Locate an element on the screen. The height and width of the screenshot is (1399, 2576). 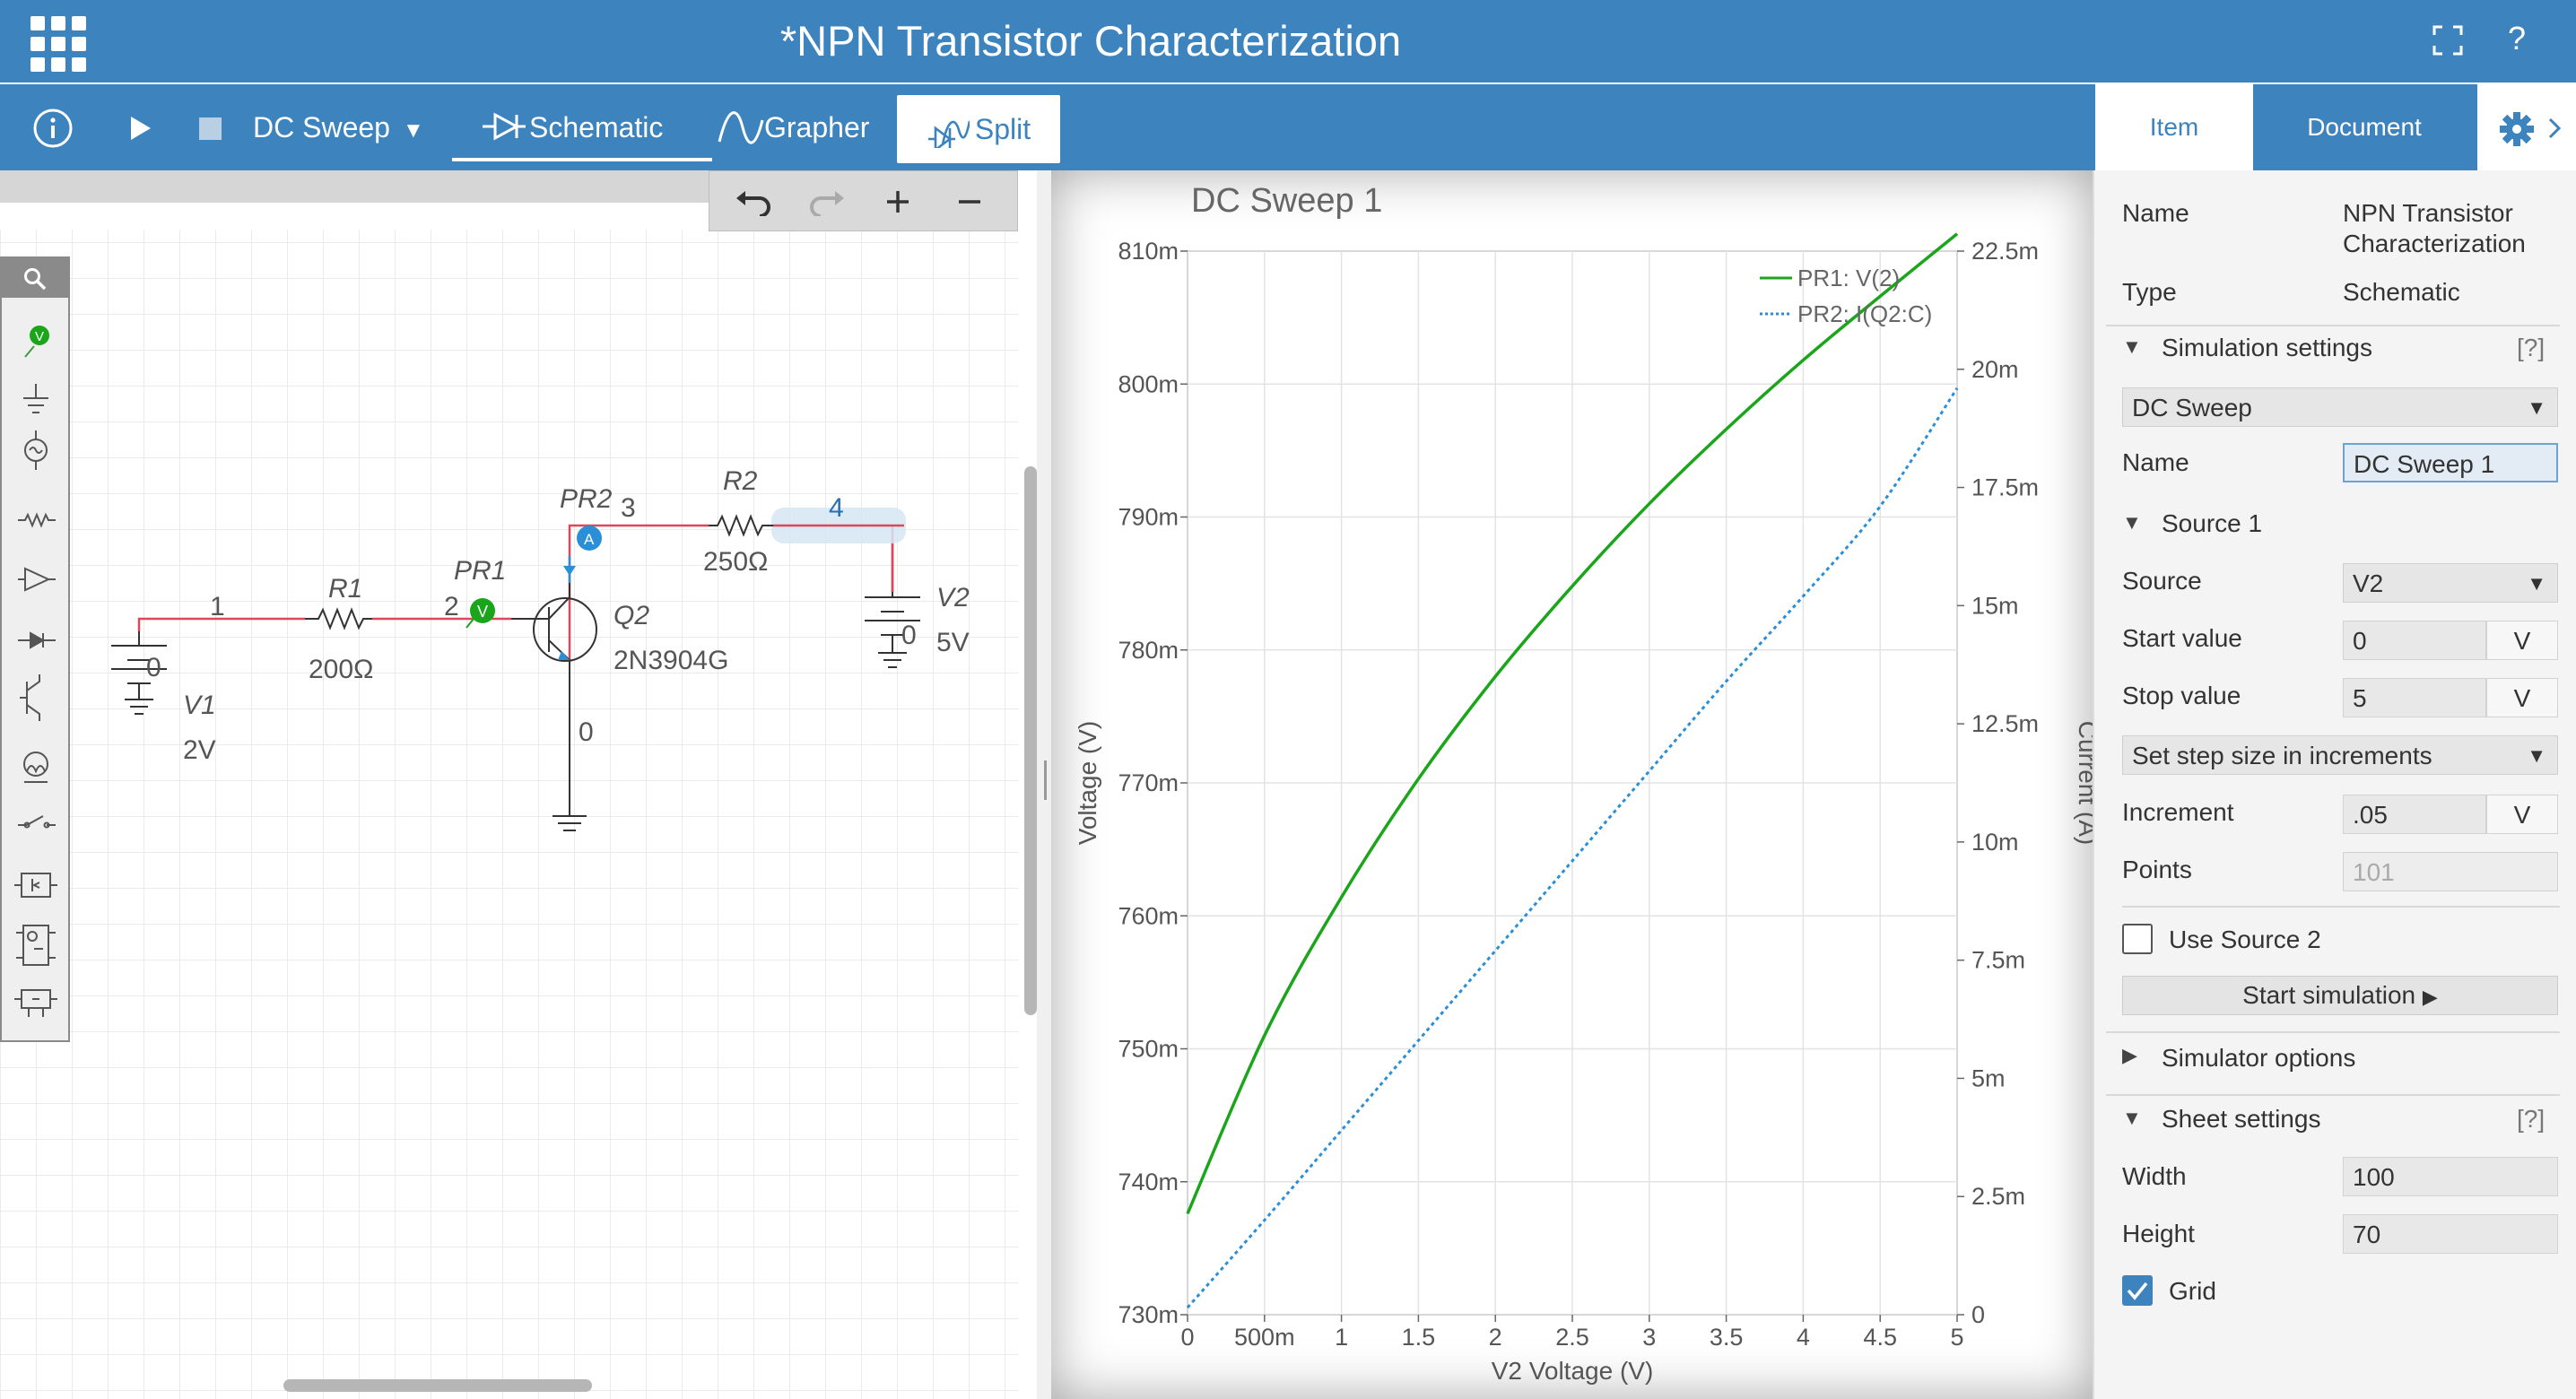
resistor-r1 is located at coordinates (338, 618).